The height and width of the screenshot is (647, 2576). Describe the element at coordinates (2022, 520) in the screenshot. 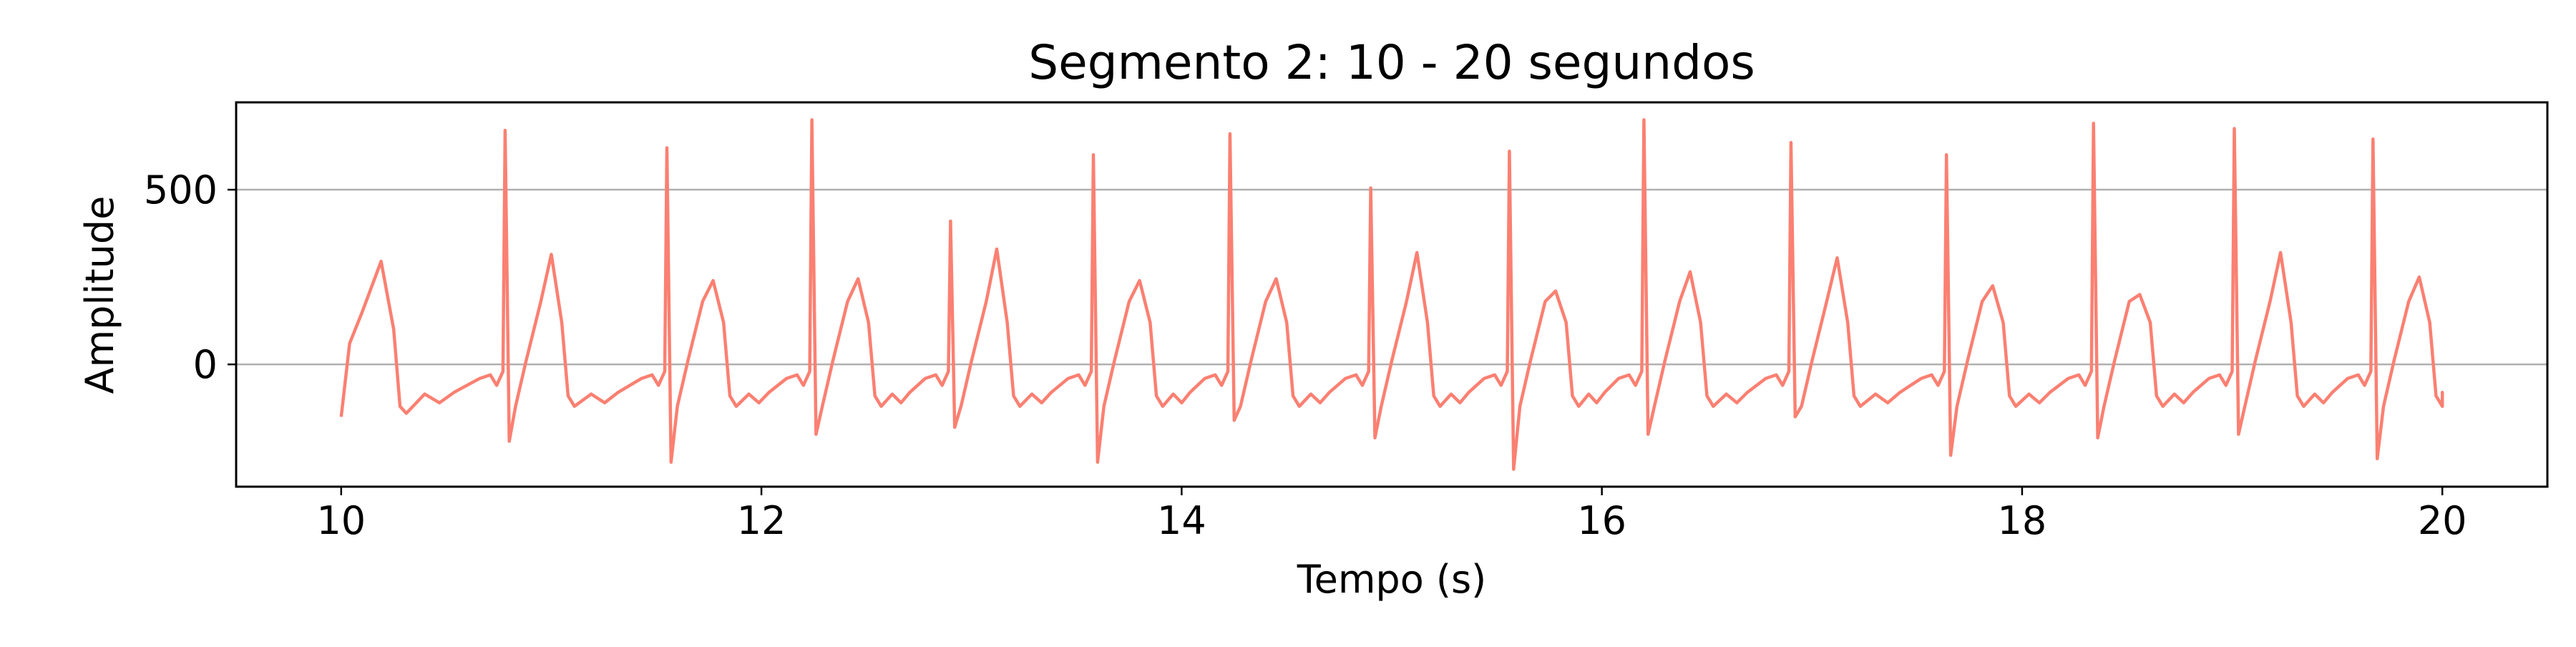

I see `x-tick-label: 18` at that location.